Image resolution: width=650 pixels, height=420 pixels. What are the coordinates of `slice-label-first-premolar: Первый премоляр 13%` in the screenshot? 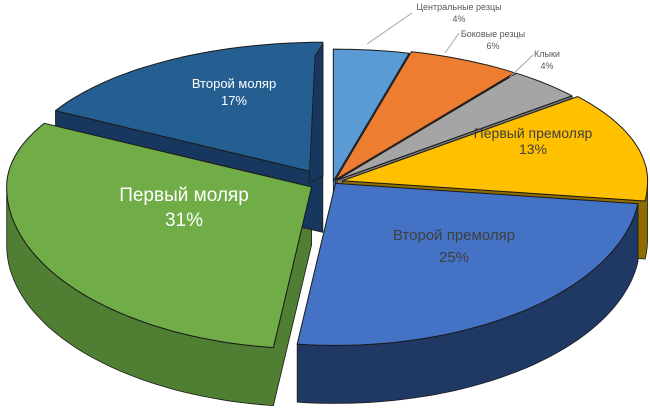 It's located at (533, 141).